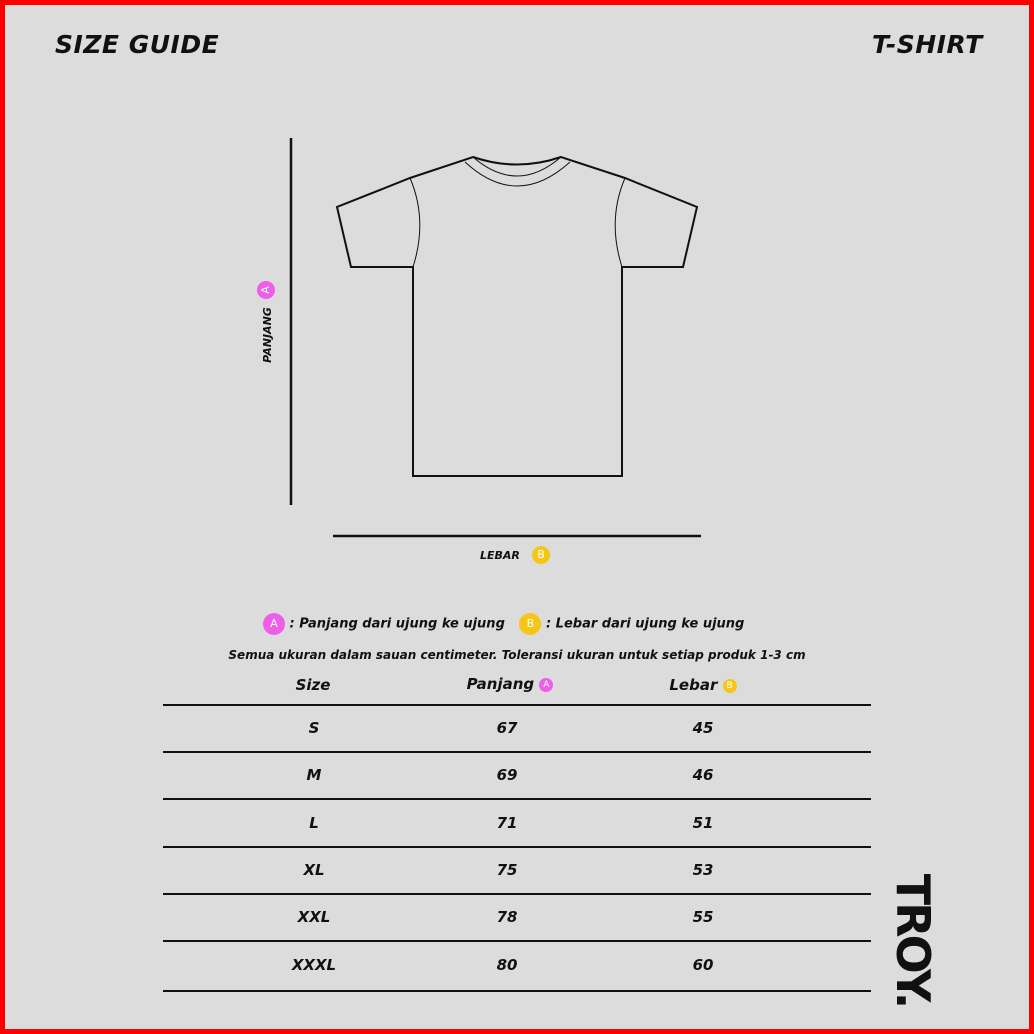 This screenshot has height=1034, width=1034. What do you see at coordinates (274, 624) in the screenshot?
I see `legend-badge-a: A` at bounding box center [274, 624].